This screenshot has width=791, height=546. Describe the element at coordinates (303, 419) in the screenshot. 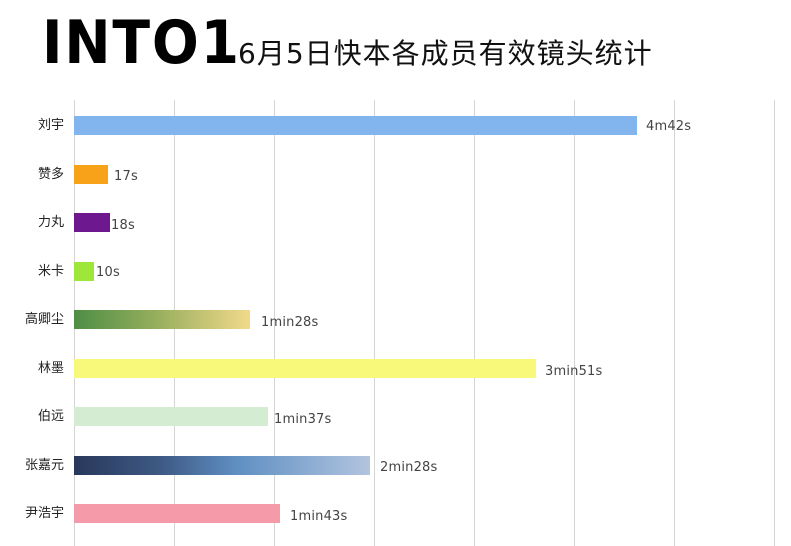

I see `value-label: 1min37s` at that location.